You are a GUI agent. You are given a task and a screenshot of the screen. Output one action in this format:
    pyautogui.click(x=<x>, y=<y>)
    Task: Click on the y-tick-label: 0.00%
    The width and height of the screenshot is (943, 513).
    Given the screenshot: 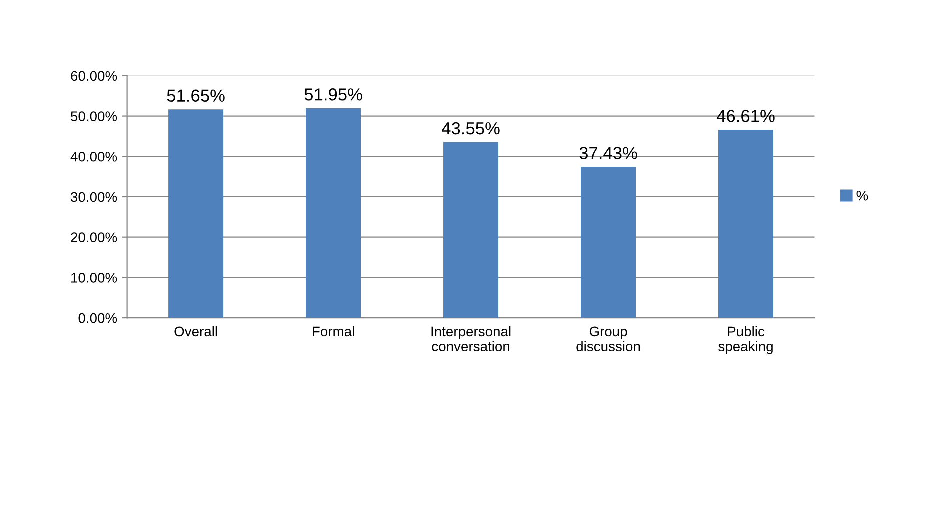 What is the action you would take?
    pyautogui.click(x=98, y=318)
    